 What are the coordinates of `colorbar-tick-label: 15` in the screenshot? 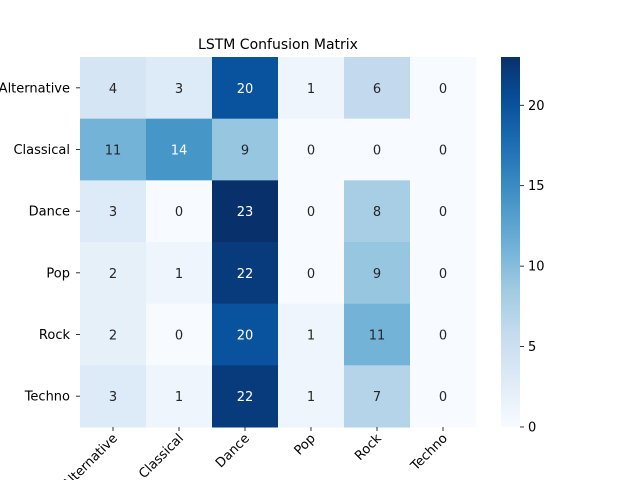 It's located at (536, 186).